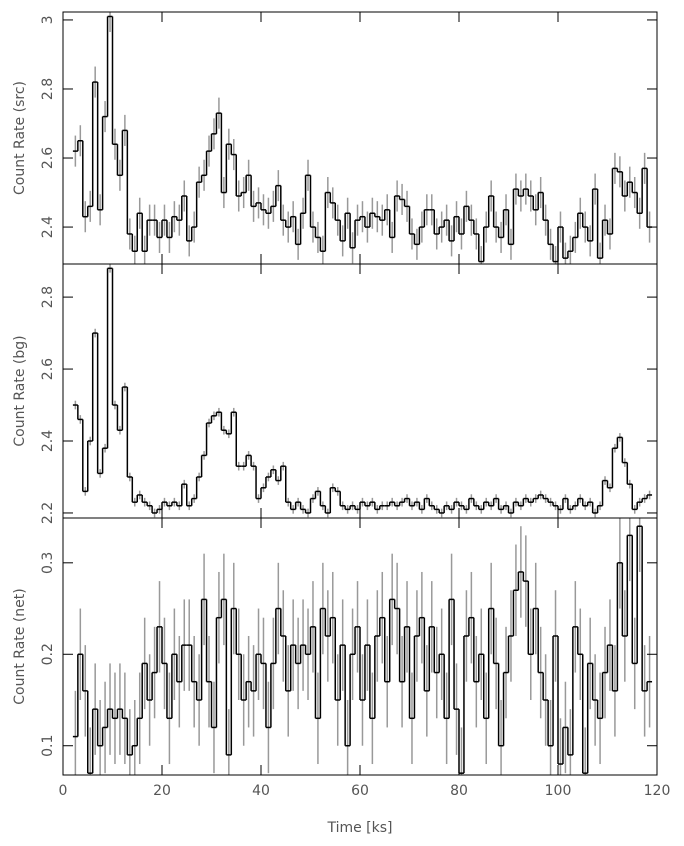 The image size is (684, 846). I want to click on y-tick-label: 0.3, so click(48, 563).